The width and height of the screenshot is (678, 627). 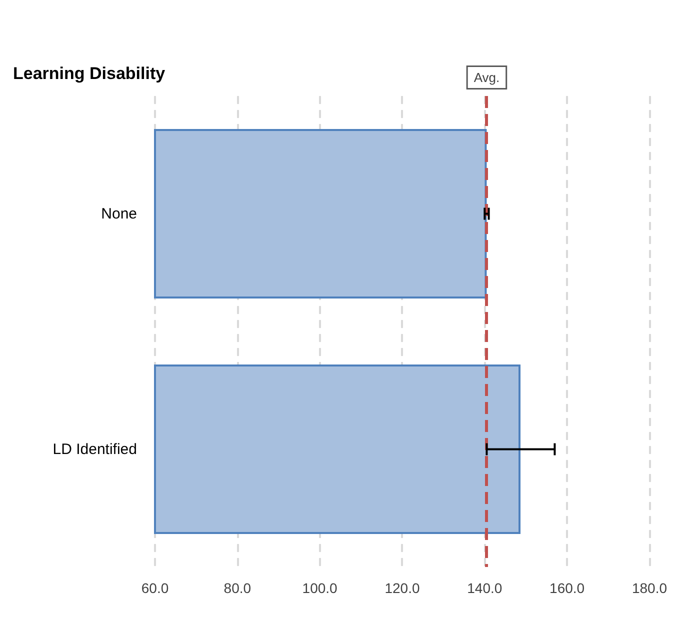 What do you see at coordinates (89, 73) in the screenshot?
I see `chart-title: Learning Disability` at bounding box center [89, 73].